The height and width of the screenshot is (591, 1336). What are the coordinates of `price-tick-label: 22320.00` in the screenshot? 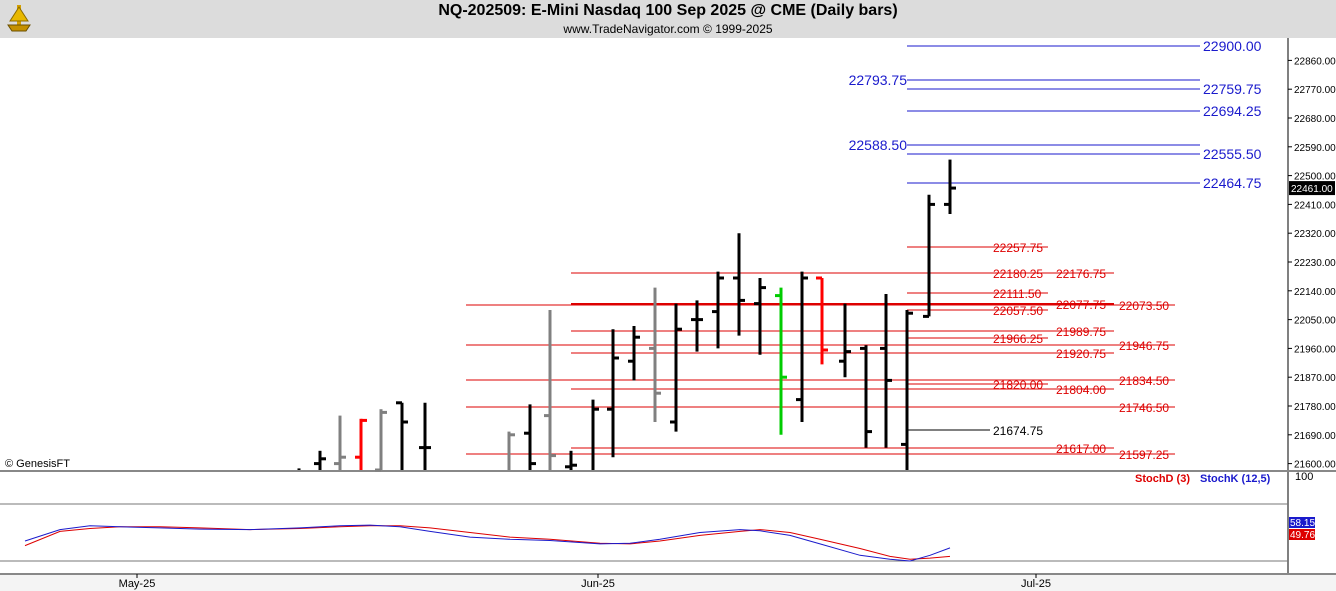 It's located at (1315, 234).